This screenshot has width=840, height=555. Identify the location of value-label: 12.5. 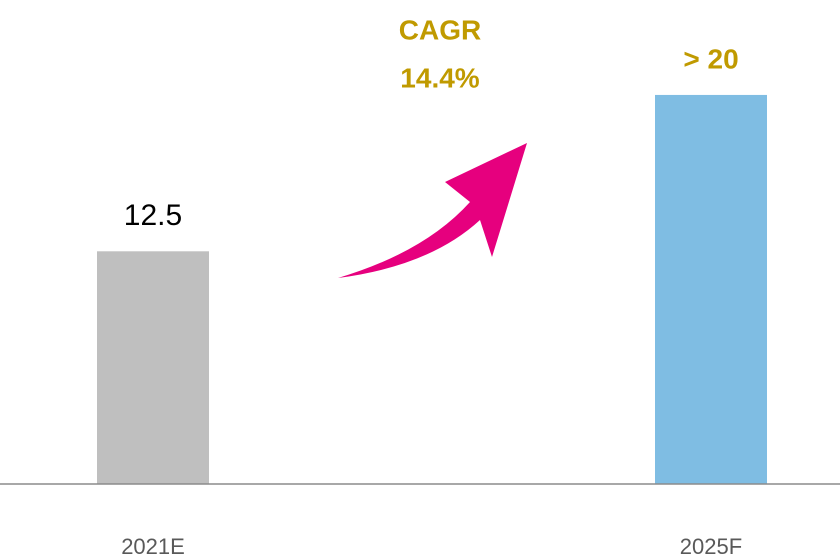
(153, 215).